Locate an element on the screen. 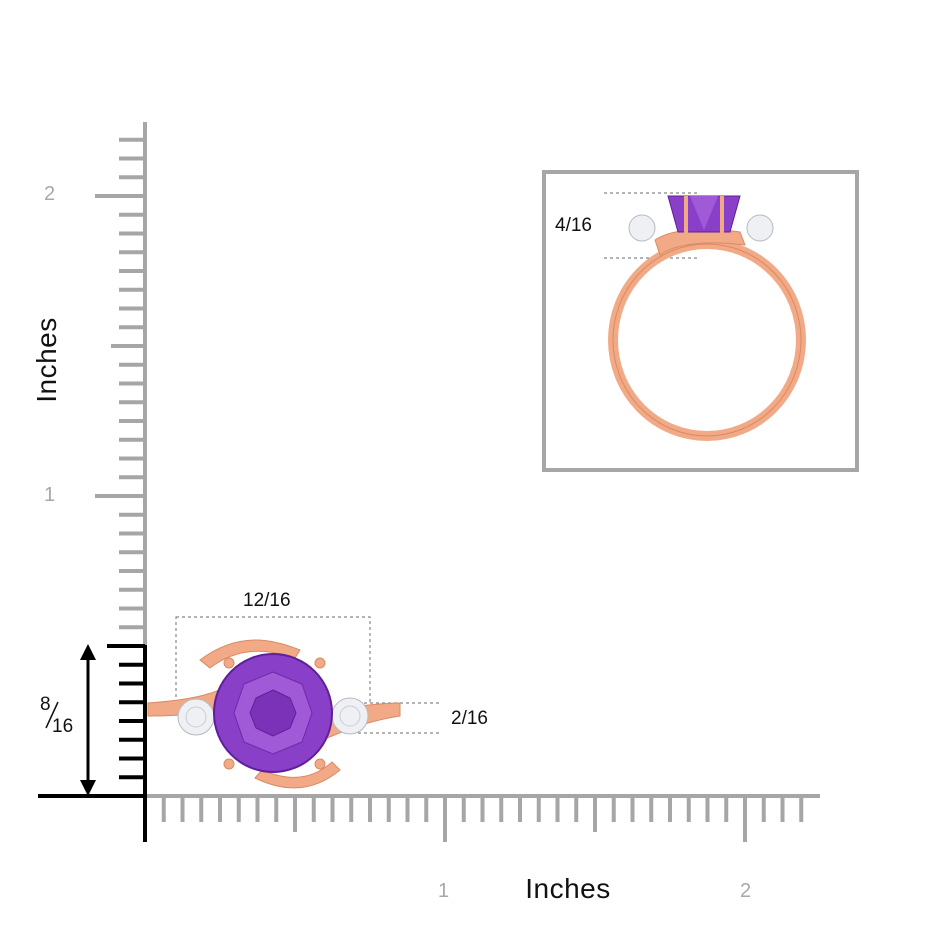 Image resolution: width=940 pixels, height=945 pixels. width-dashed-box is located at coordinates (273, 666).